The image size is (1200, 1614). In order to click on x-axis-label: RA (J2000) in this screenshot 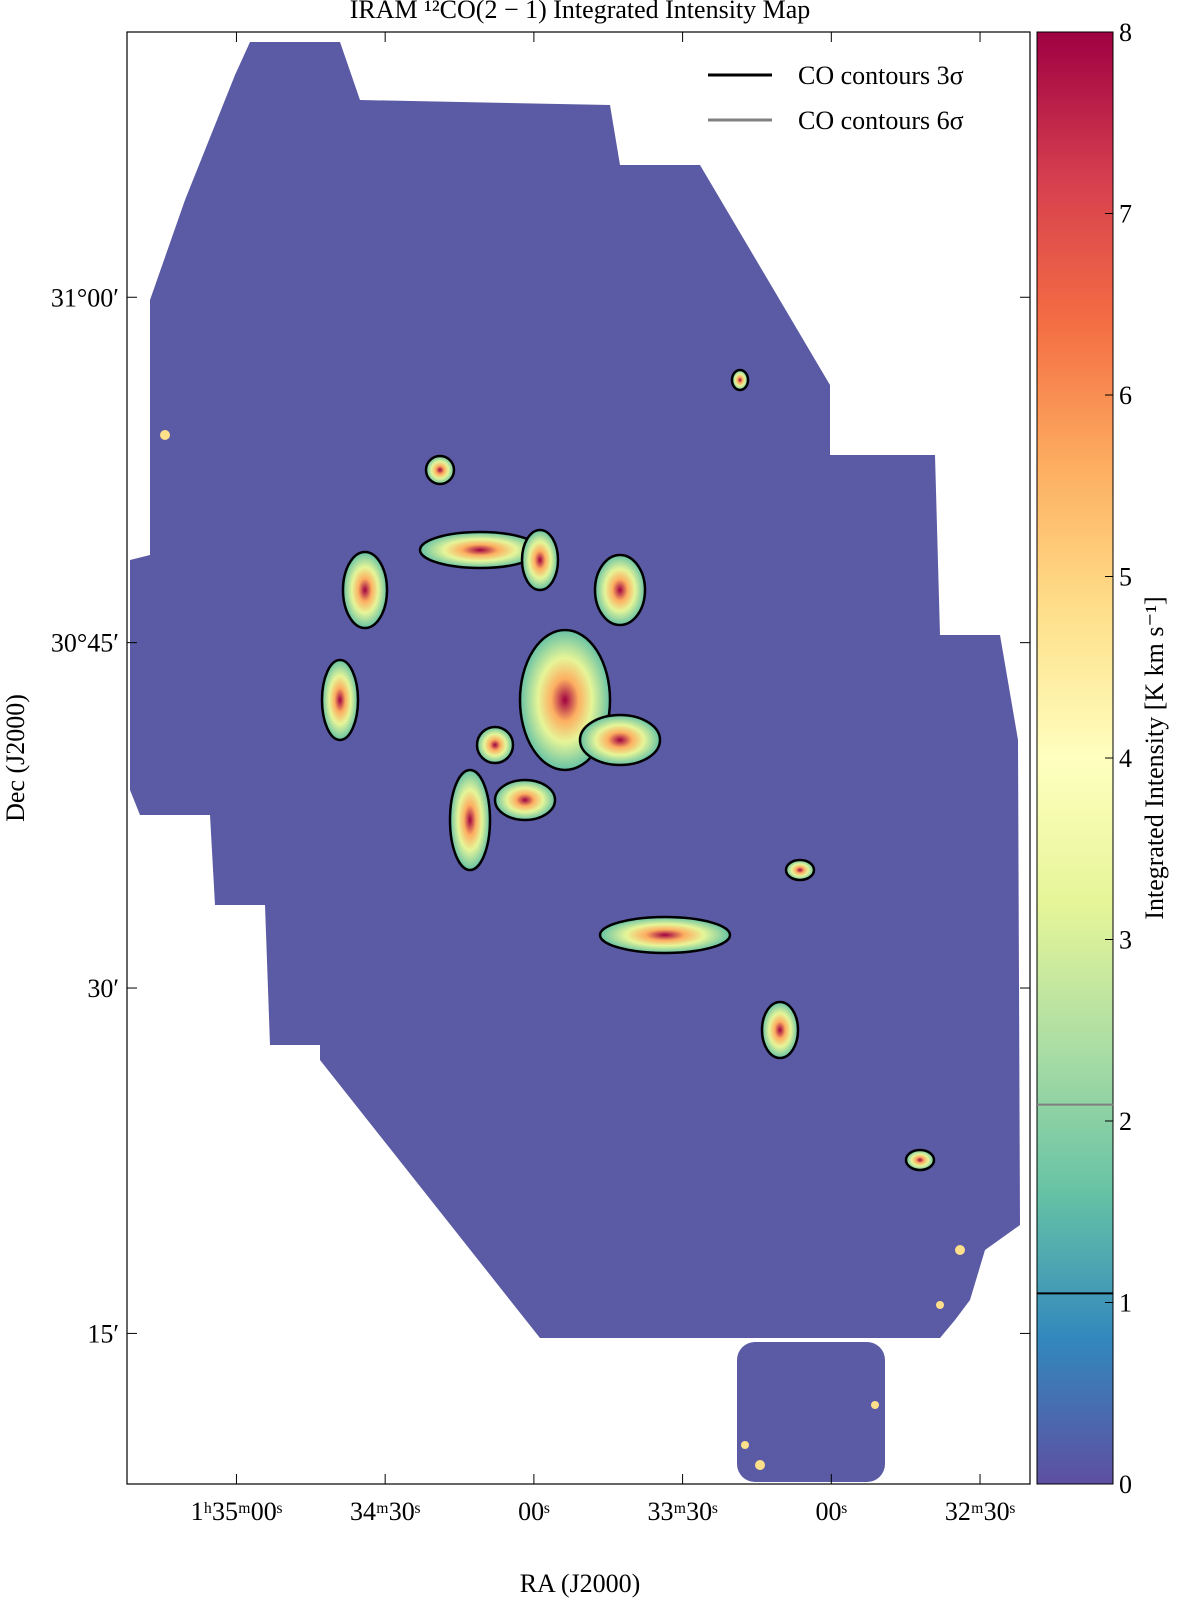, I will do `click(580, 1583)`.